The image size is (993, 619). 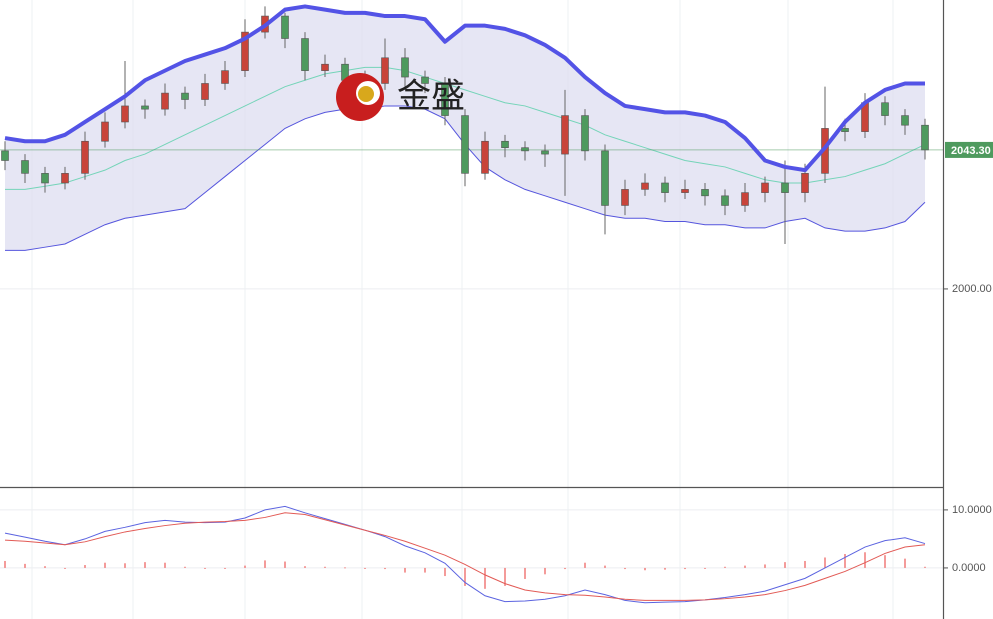 I want to click on last-price-box, so click(x=969, y=149).